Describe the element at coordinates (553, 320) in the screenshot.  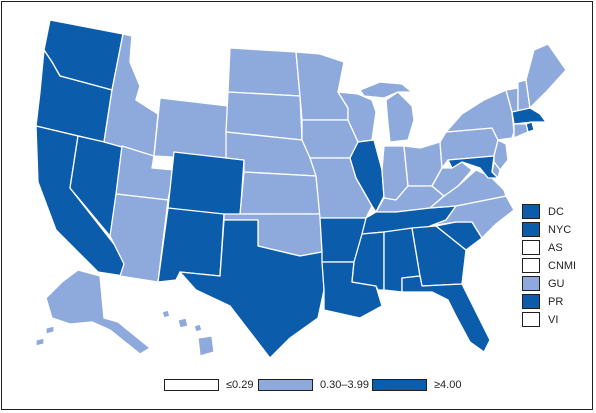
I see `territory-label: VI` at that location.